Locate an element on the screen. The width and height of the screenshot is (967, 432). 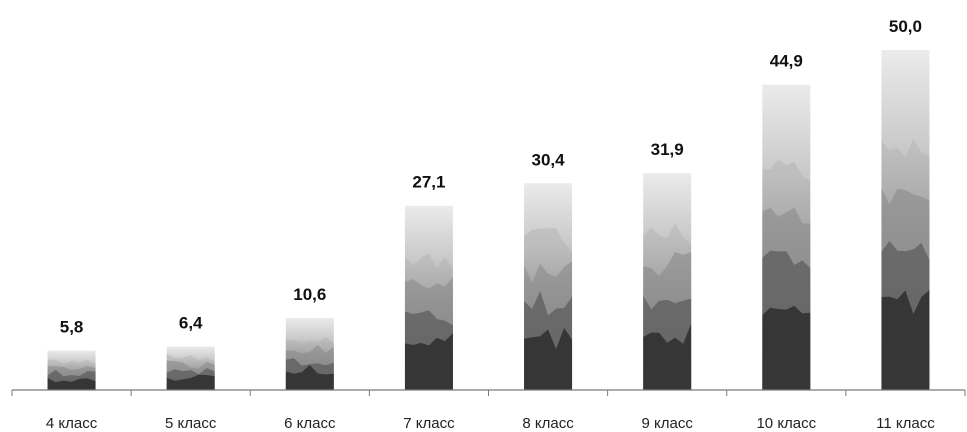
data-label: 31,9 is located at coordinates (667, 149).